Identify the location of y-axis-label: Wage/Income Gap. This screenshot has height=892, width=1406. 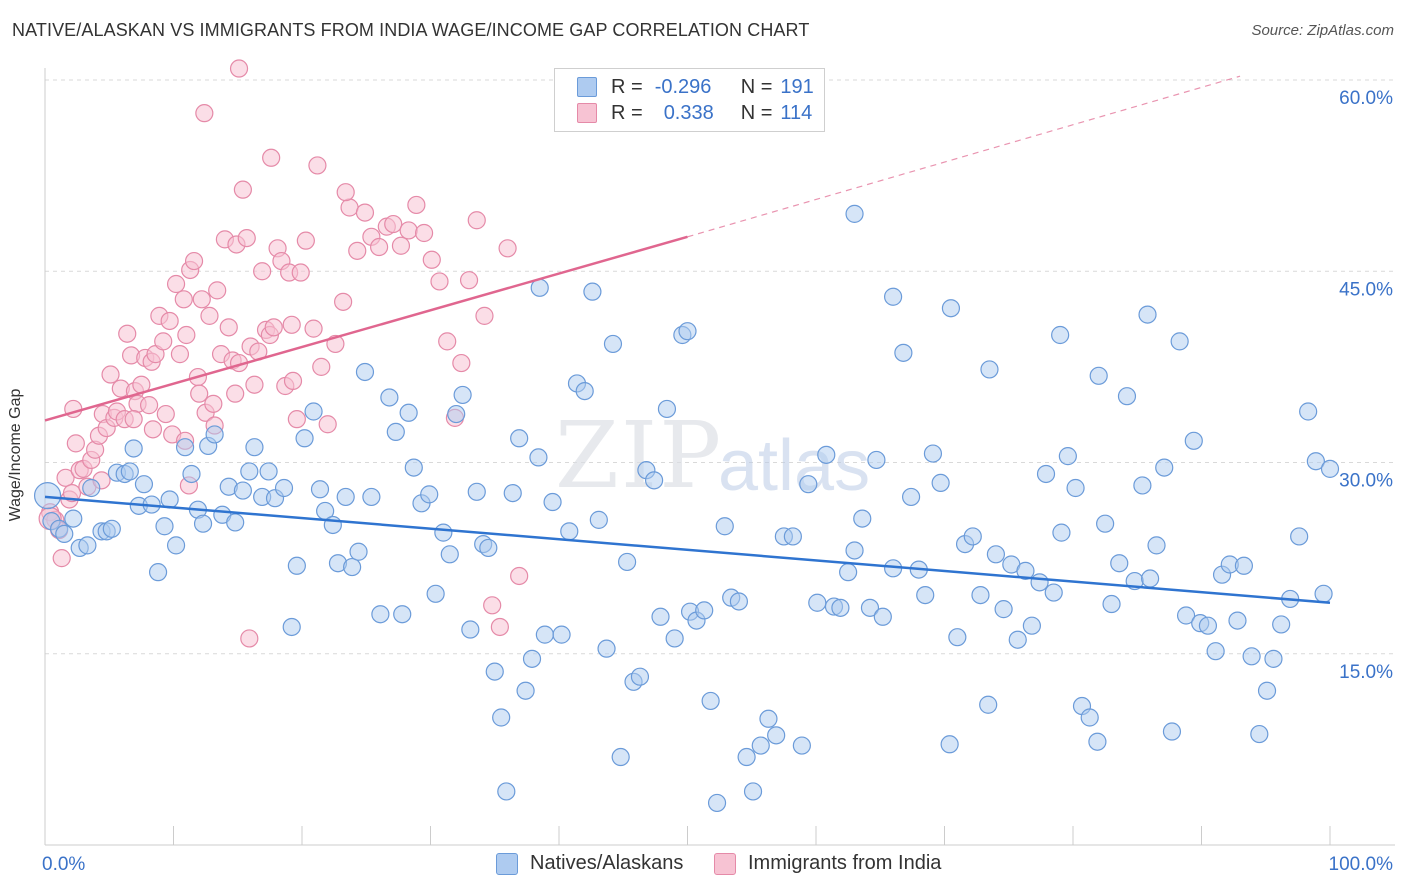
(15, 455).